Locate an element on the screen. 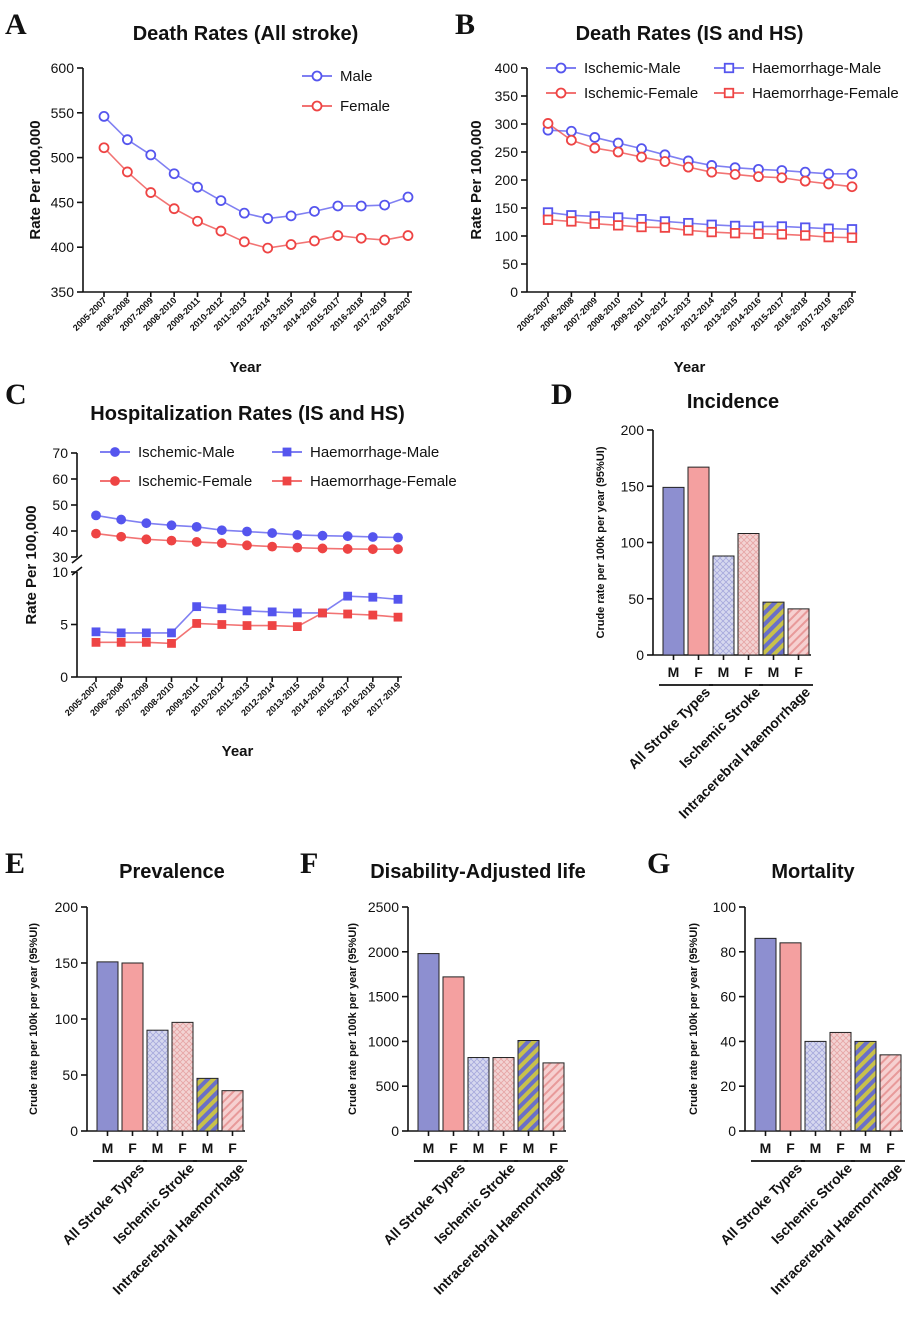 The height and width of the screenshot is (1321, 913). y-tick-label: 150 is located at coordinates (507, 208).